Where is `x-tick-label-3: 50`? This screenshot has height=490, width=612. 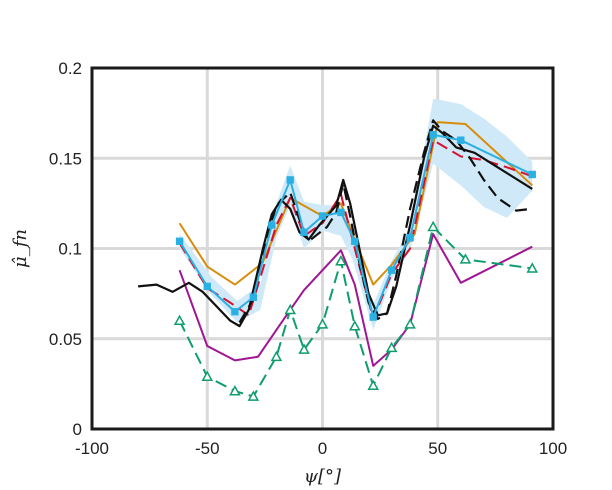
x-tick-label-3: 50 is located at coordinates (437, 448).